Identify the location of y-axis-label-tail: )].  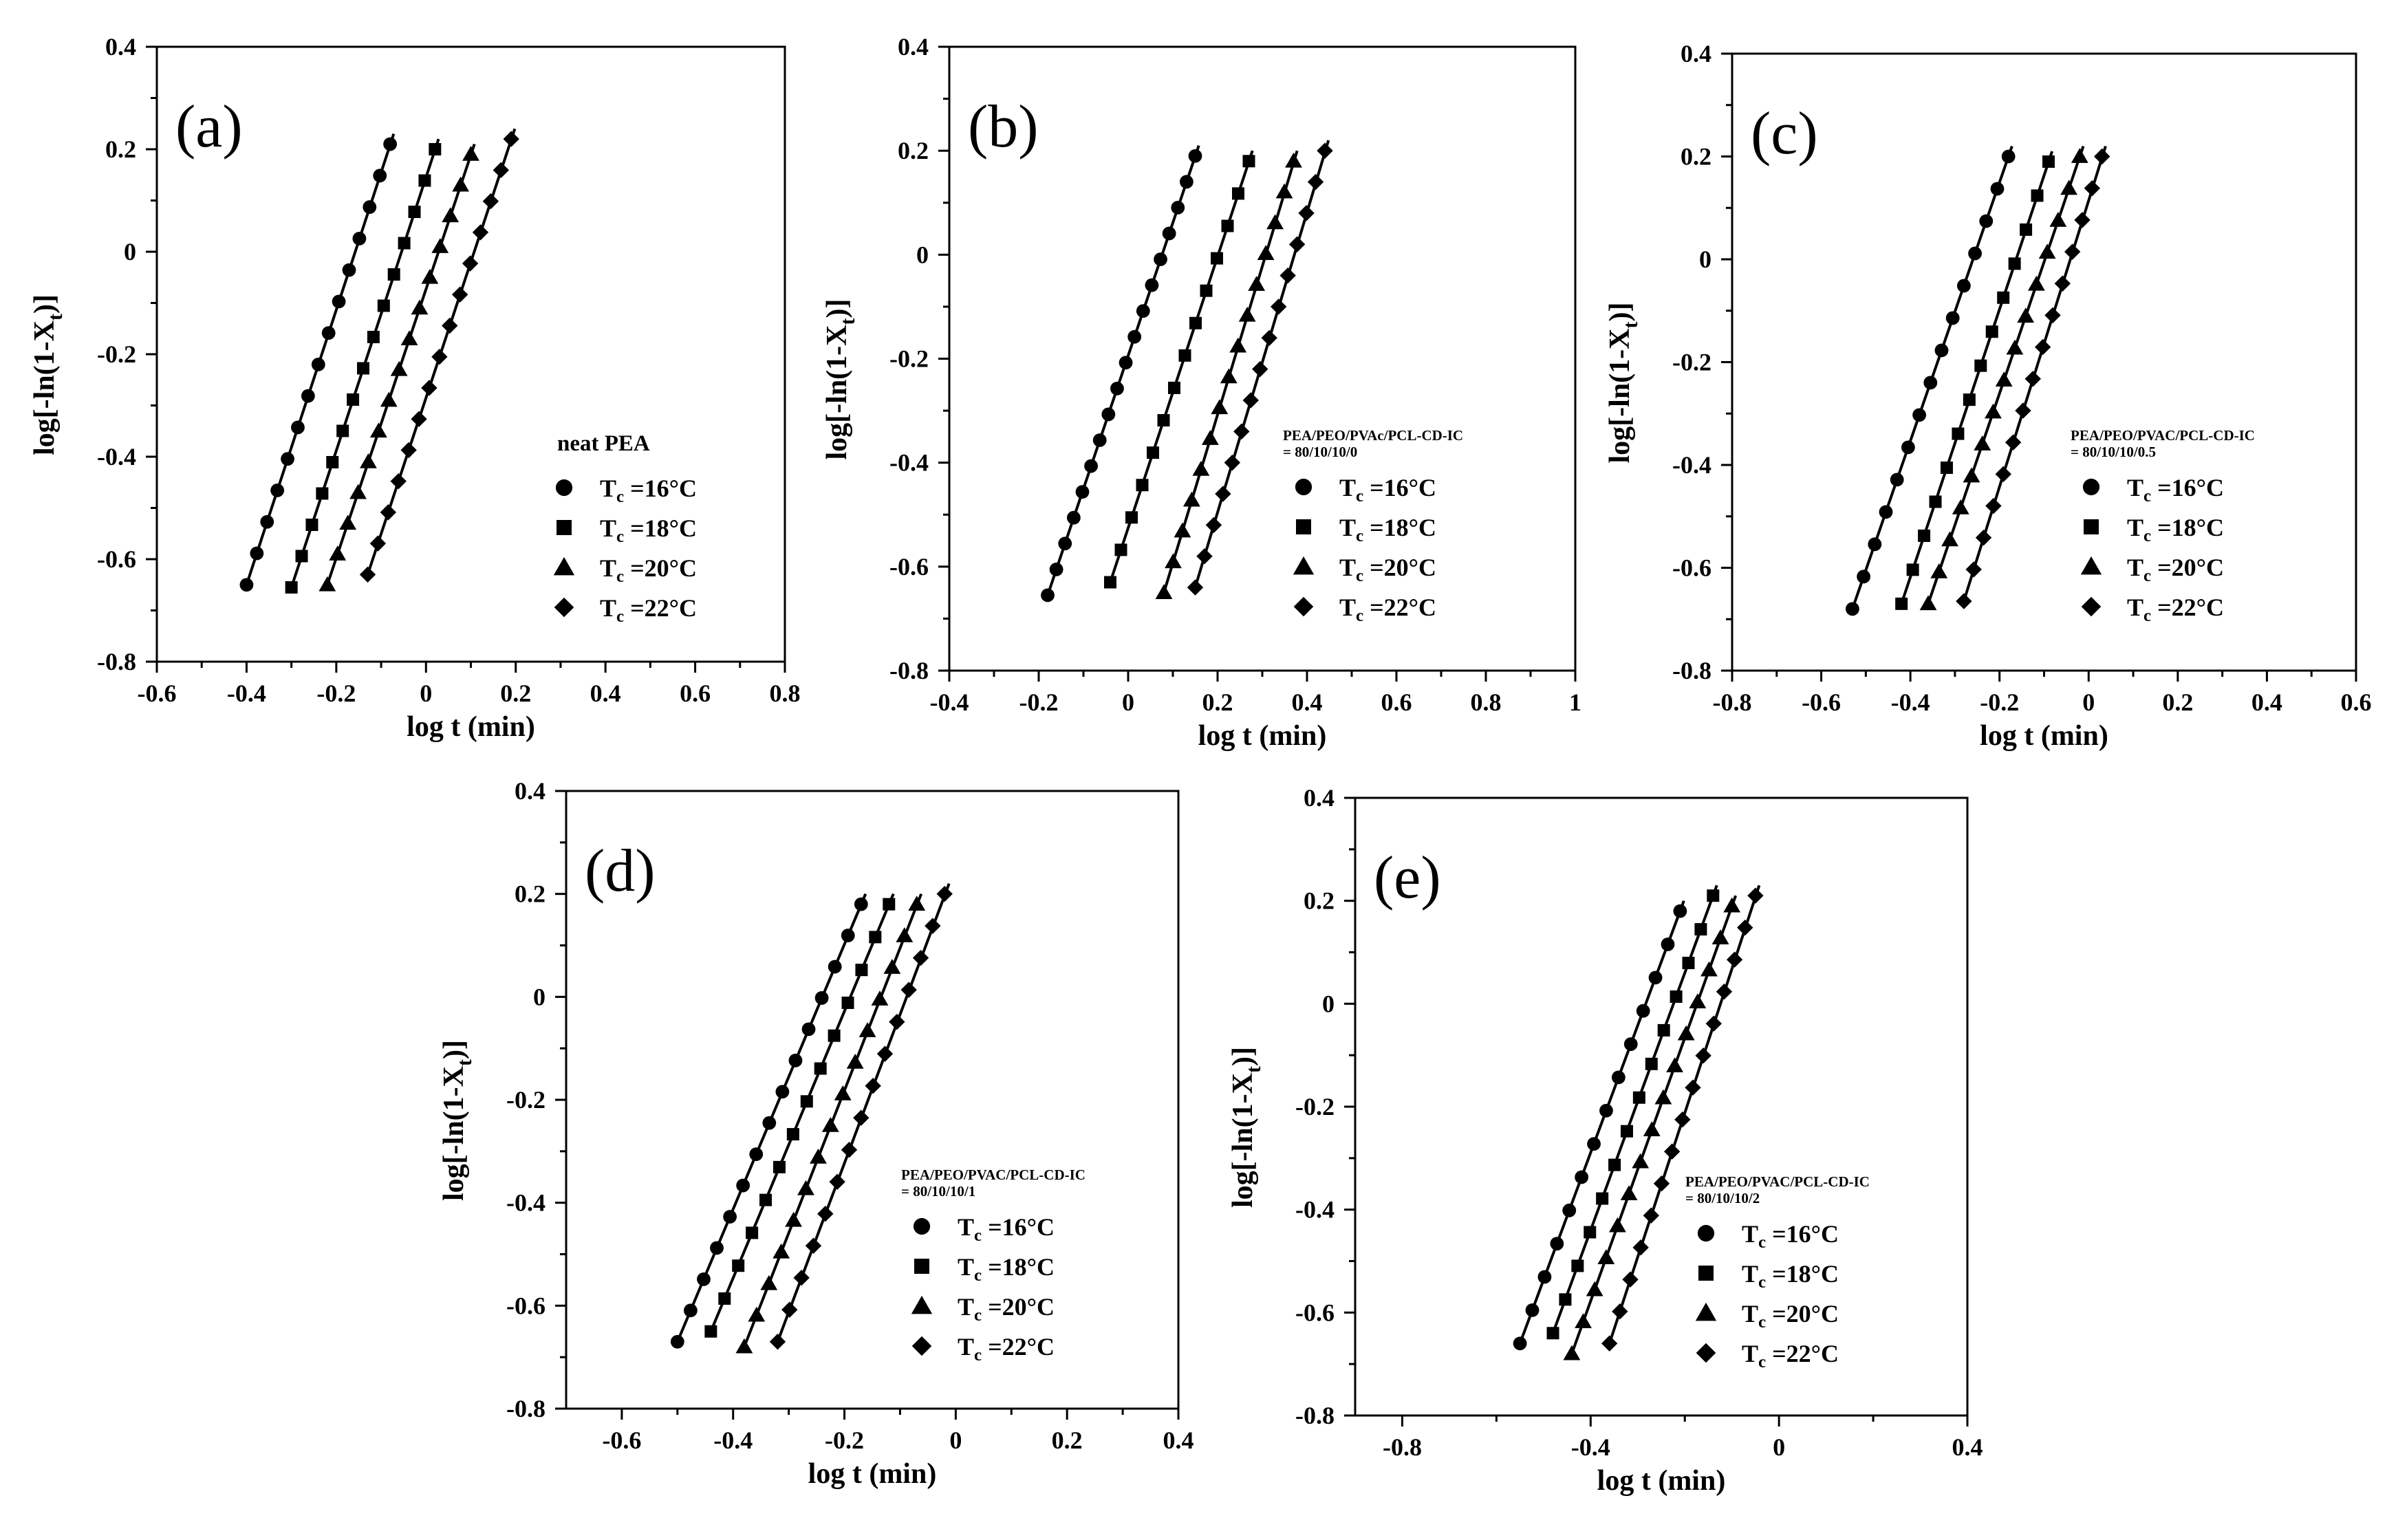
(45, 304).